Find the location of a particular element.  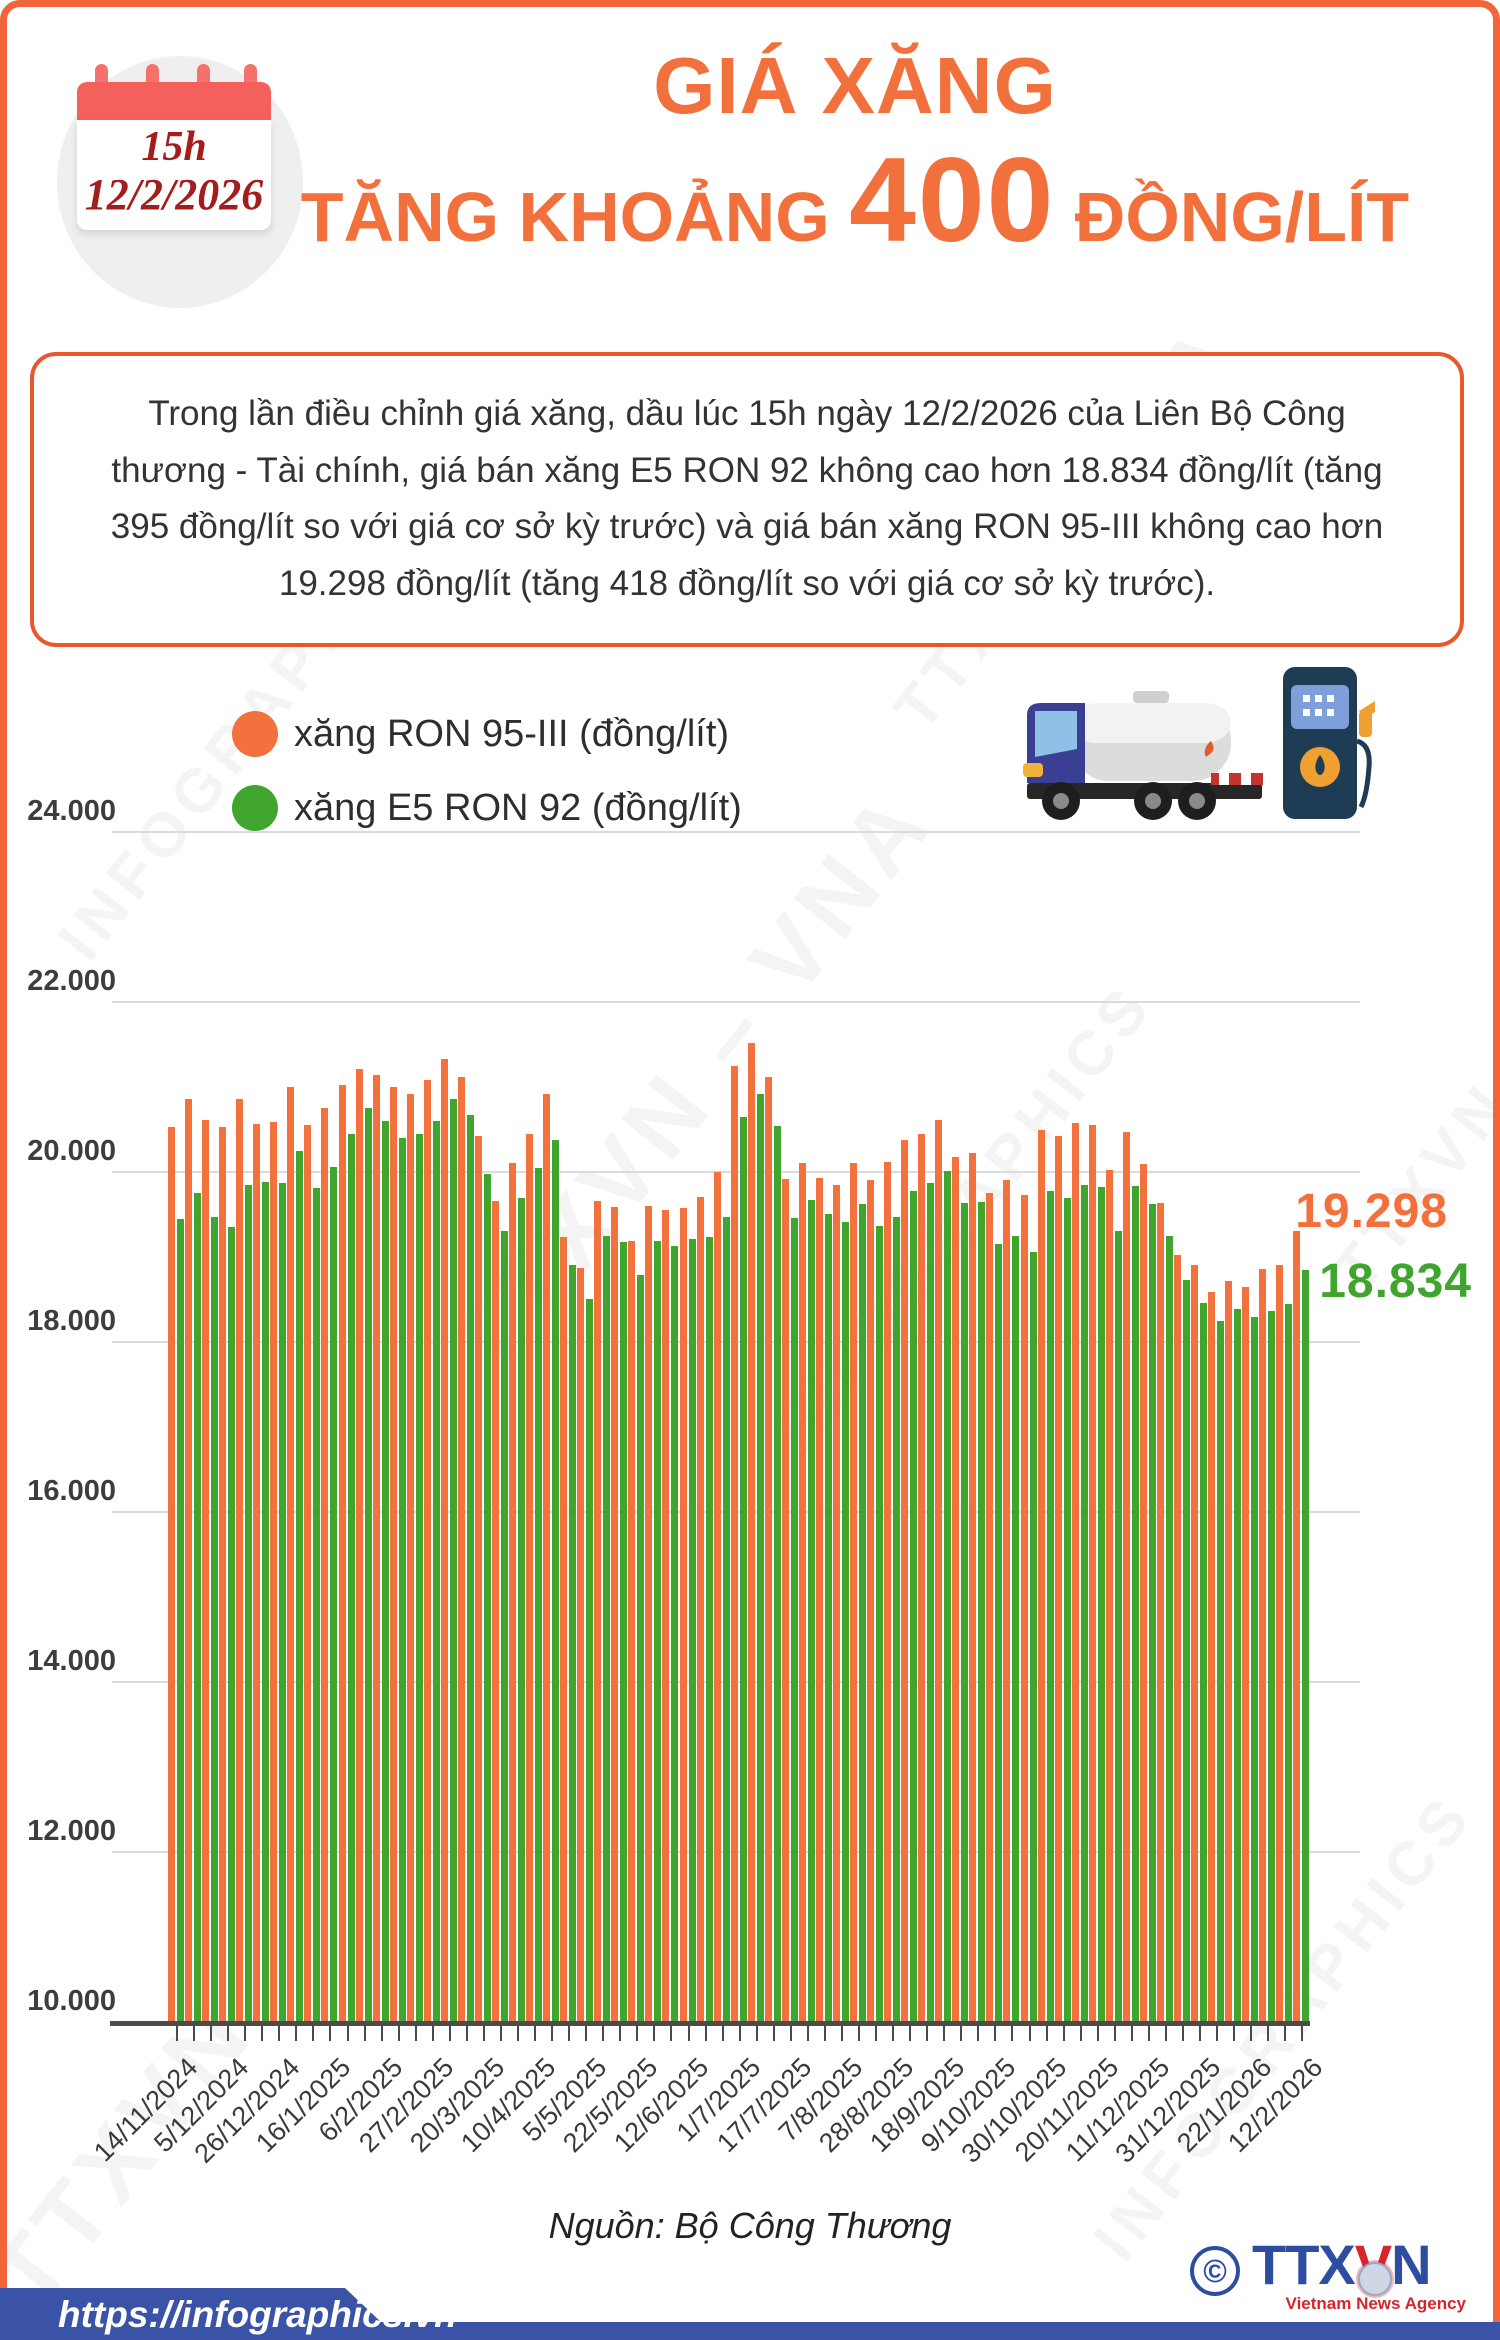

calendar-time: 15h is located at coordinates (174, 147).